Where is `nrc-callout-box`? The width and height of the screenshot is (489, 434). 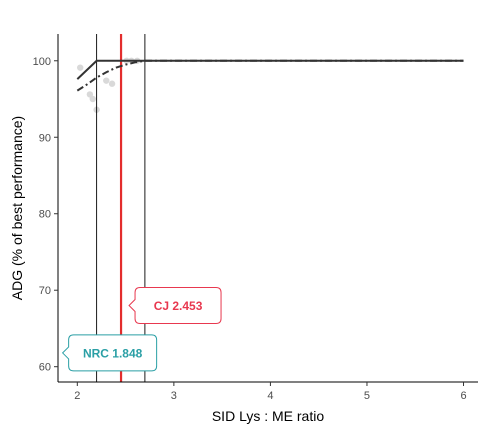 nrc-callout-box is located at coordinates (109, 353).